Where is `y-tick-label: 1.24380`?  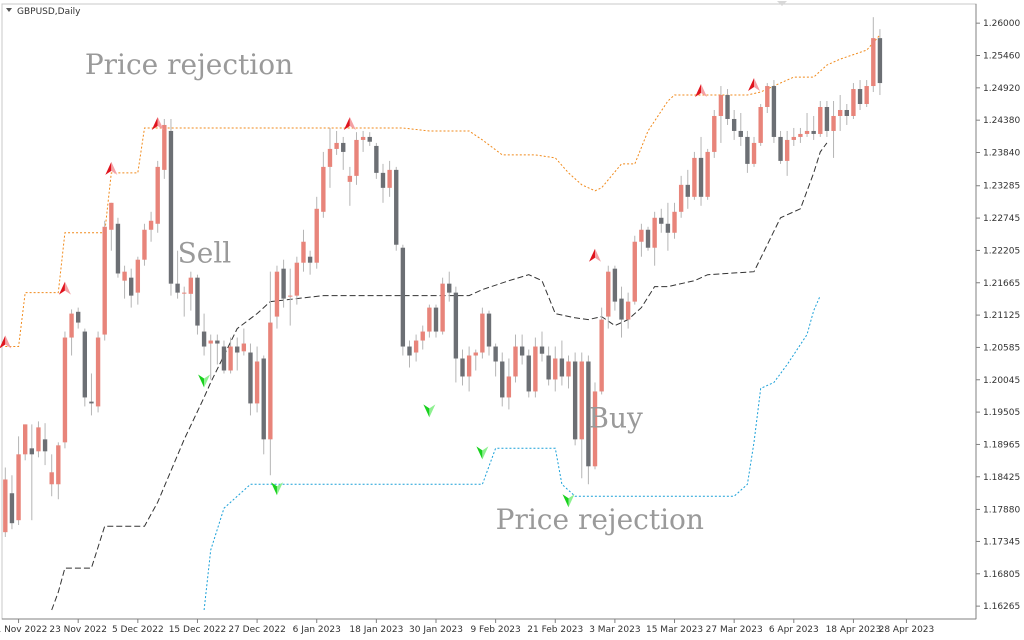 y-tick-label: 1.24380 is located at coordinates (1001, 121).